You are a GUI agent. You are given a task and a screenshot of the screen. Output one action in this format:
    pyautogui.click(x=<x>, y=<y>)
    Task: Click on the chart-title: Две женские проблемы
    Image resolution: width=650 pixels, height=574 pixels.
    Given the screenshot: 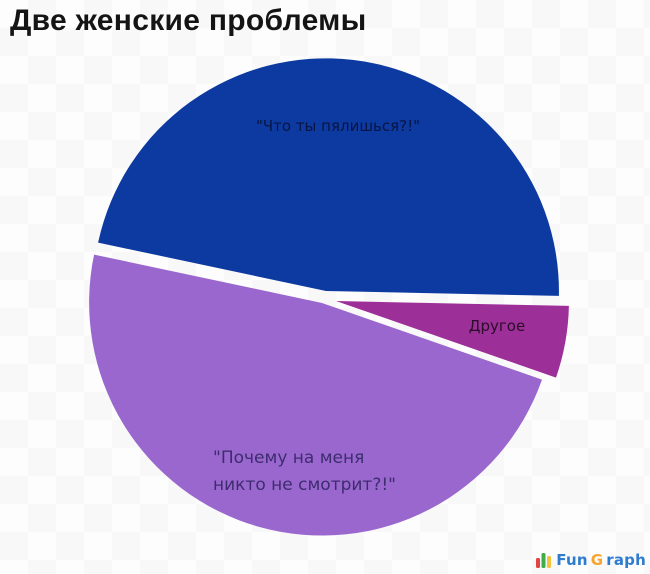 What is the action you would take?
    pyautogui.click(x=188, y=20)
    